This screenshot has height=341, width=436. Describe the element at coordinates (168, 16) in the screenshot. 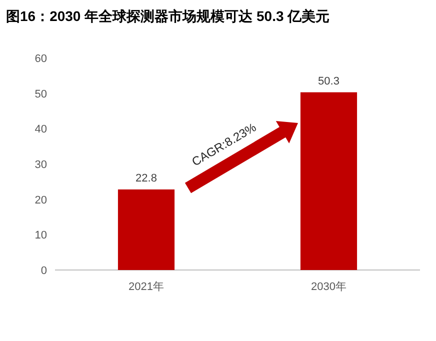

I see `chart-title: 图16：2030 年全球探测器市场规模可达 50.3 亿美元` at that location.